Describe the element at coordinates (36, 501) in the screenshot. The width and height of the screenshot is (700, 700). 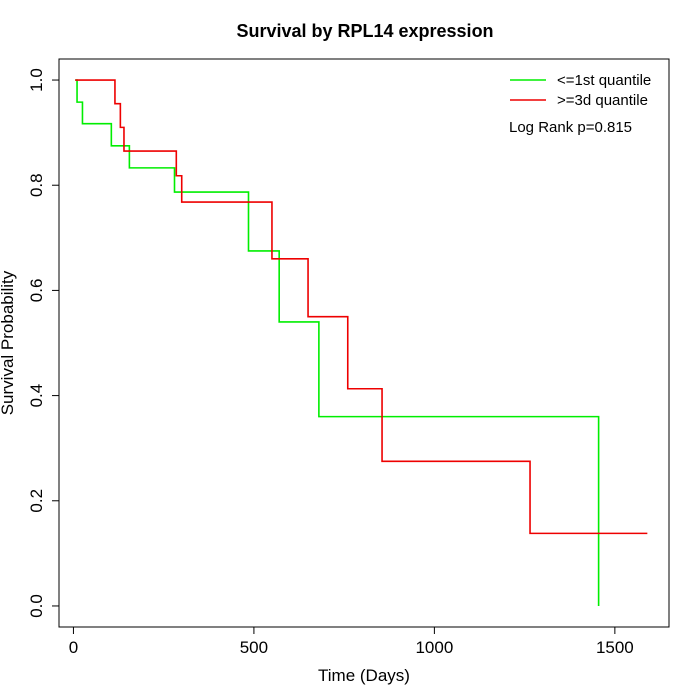
I see `y-tick-label: 0.2` at that location.